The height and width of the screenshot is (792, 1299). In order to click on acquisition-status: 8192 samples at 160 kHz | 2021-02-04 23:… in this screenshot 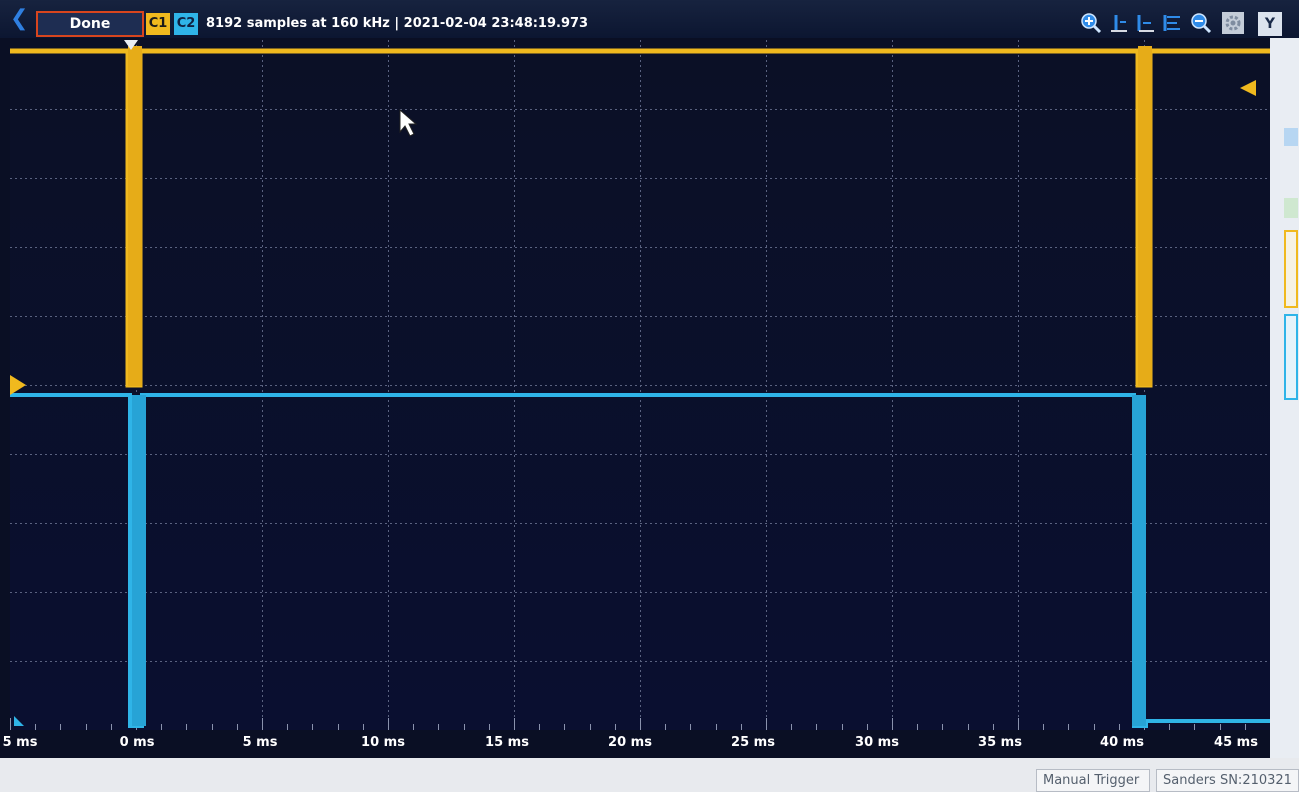, I will do `click(397, 23)`.